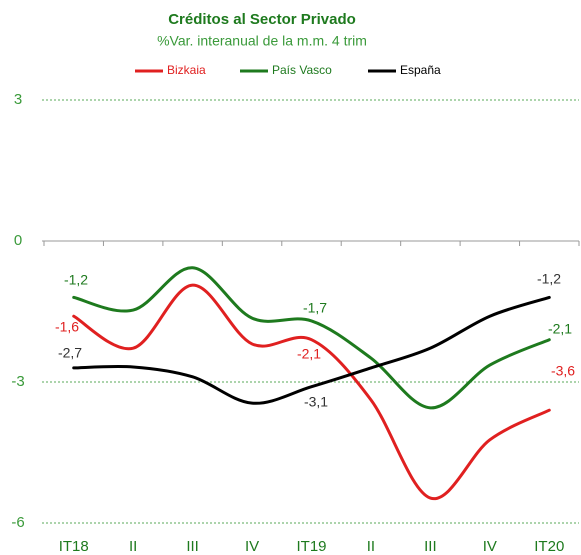  What do you see at coordinates (311, 546) in the screenshot?
I see `x-tick-label: IT19` at bounding box center [311, 546].